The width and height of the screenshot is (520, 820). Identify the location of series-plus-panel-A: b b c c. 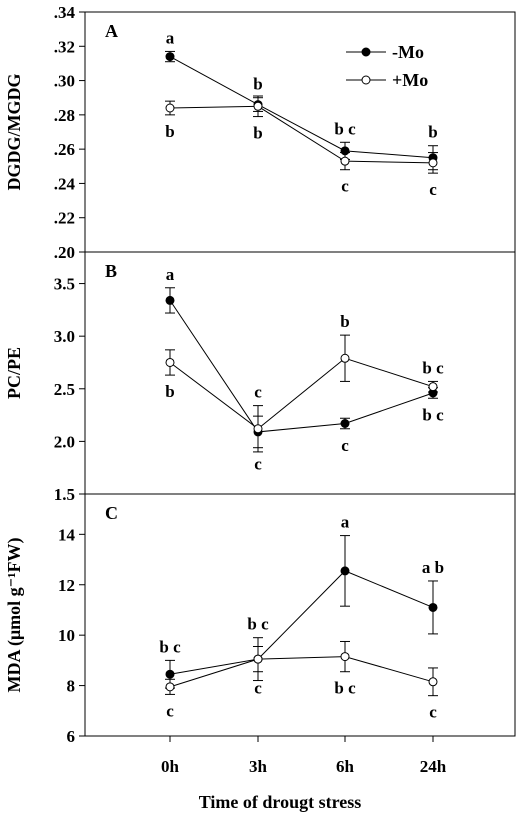
(301, 147).